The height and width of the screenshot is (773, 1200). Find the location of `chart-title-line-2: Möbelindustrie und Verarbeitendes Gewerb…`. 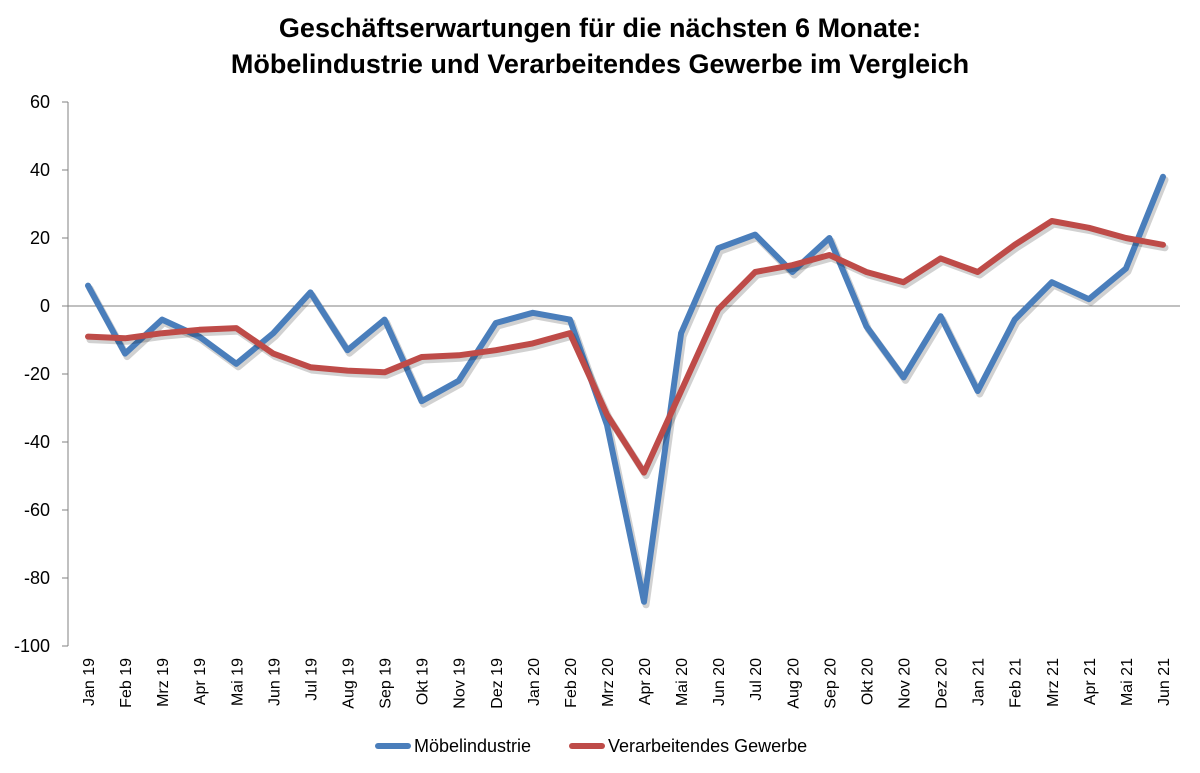

chart-title-line-2: Möbelindustrie und Verarbeitendes Gewerb… is located at coordinates (600, 64).